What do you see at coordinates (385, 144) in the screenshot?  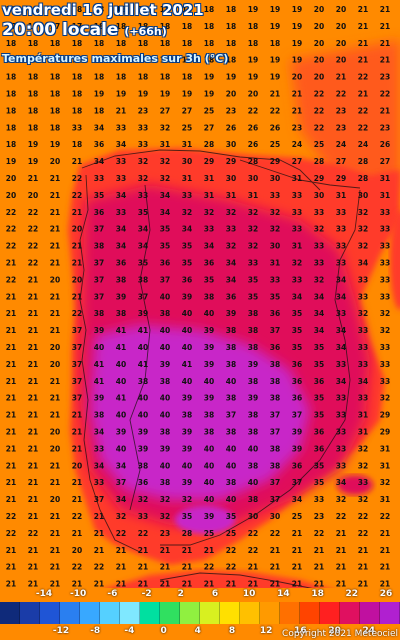 I see `temperature-value: 26` at bounding box center [385, 144].